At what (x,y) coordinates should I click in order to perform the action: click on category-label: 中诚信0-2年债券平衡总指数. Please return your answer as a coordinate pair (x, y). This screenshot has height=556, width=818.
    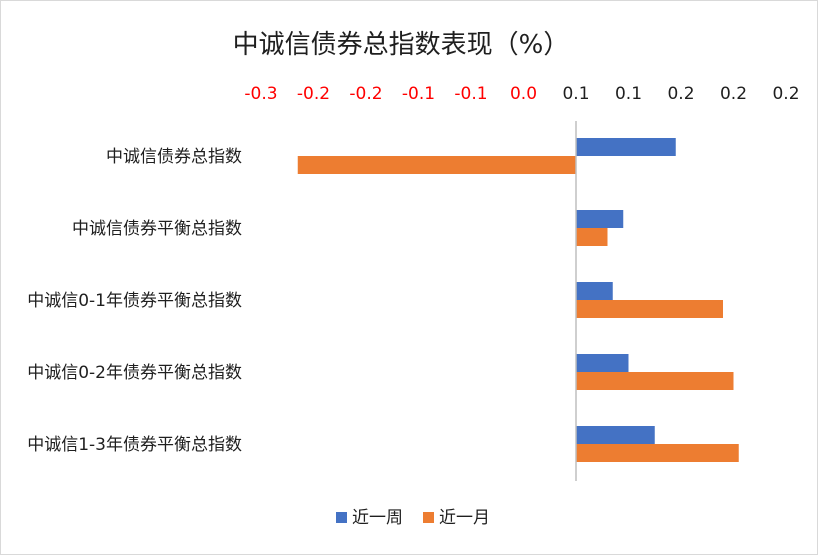
    Looking at the image, I should click on (134, 373).